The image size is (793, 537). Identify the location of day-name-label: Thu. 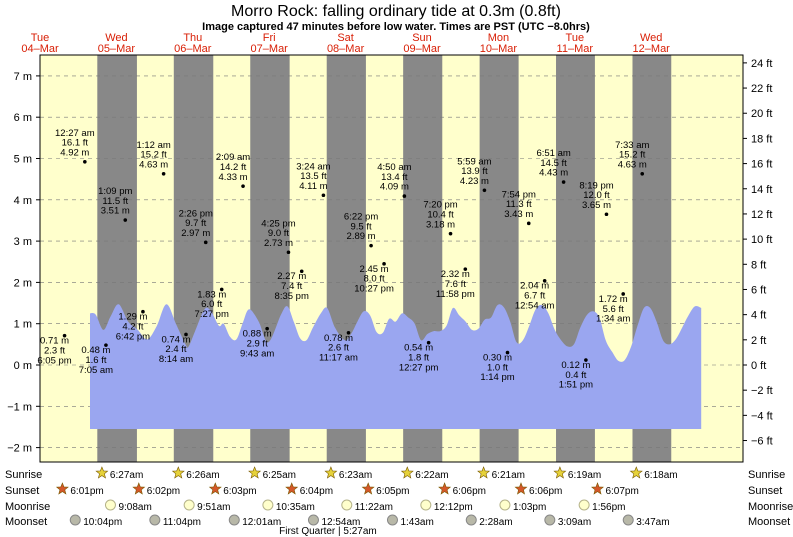
(192, 38).